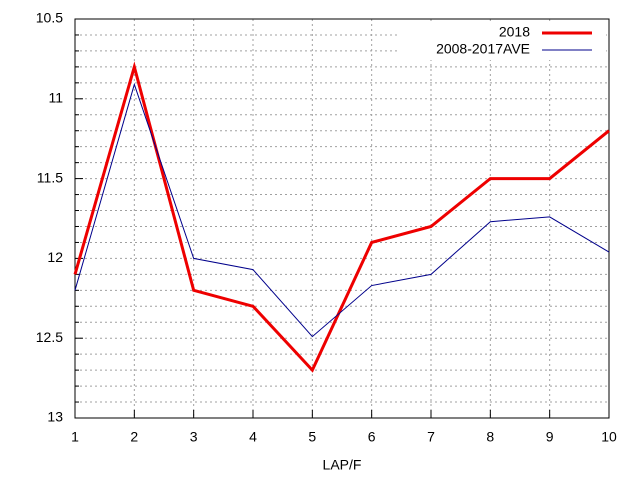 The width and height of the screenshot is (640, 480). Describe the element at coordinates (49, 18) in the screenshot. I see `y-tick-label: 10.5` at that location.